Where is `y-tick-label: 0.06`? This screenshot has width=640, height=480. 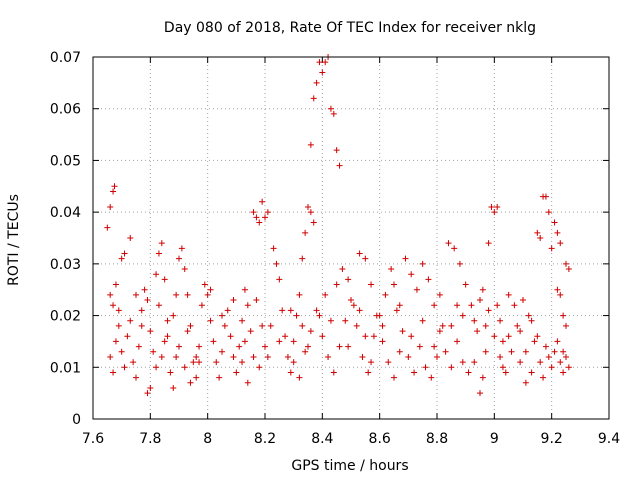
y-tick-label: 0.06 is located at coordinates (65, 110).